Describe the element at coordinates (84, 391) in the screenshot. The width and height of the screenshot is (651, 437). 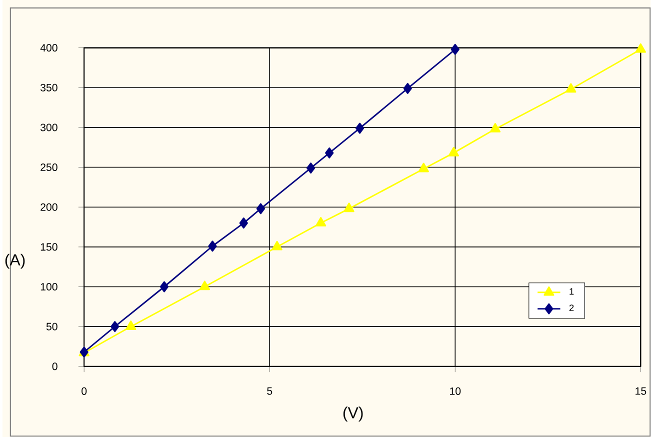
I see `x-tick-label: 0` at that location.